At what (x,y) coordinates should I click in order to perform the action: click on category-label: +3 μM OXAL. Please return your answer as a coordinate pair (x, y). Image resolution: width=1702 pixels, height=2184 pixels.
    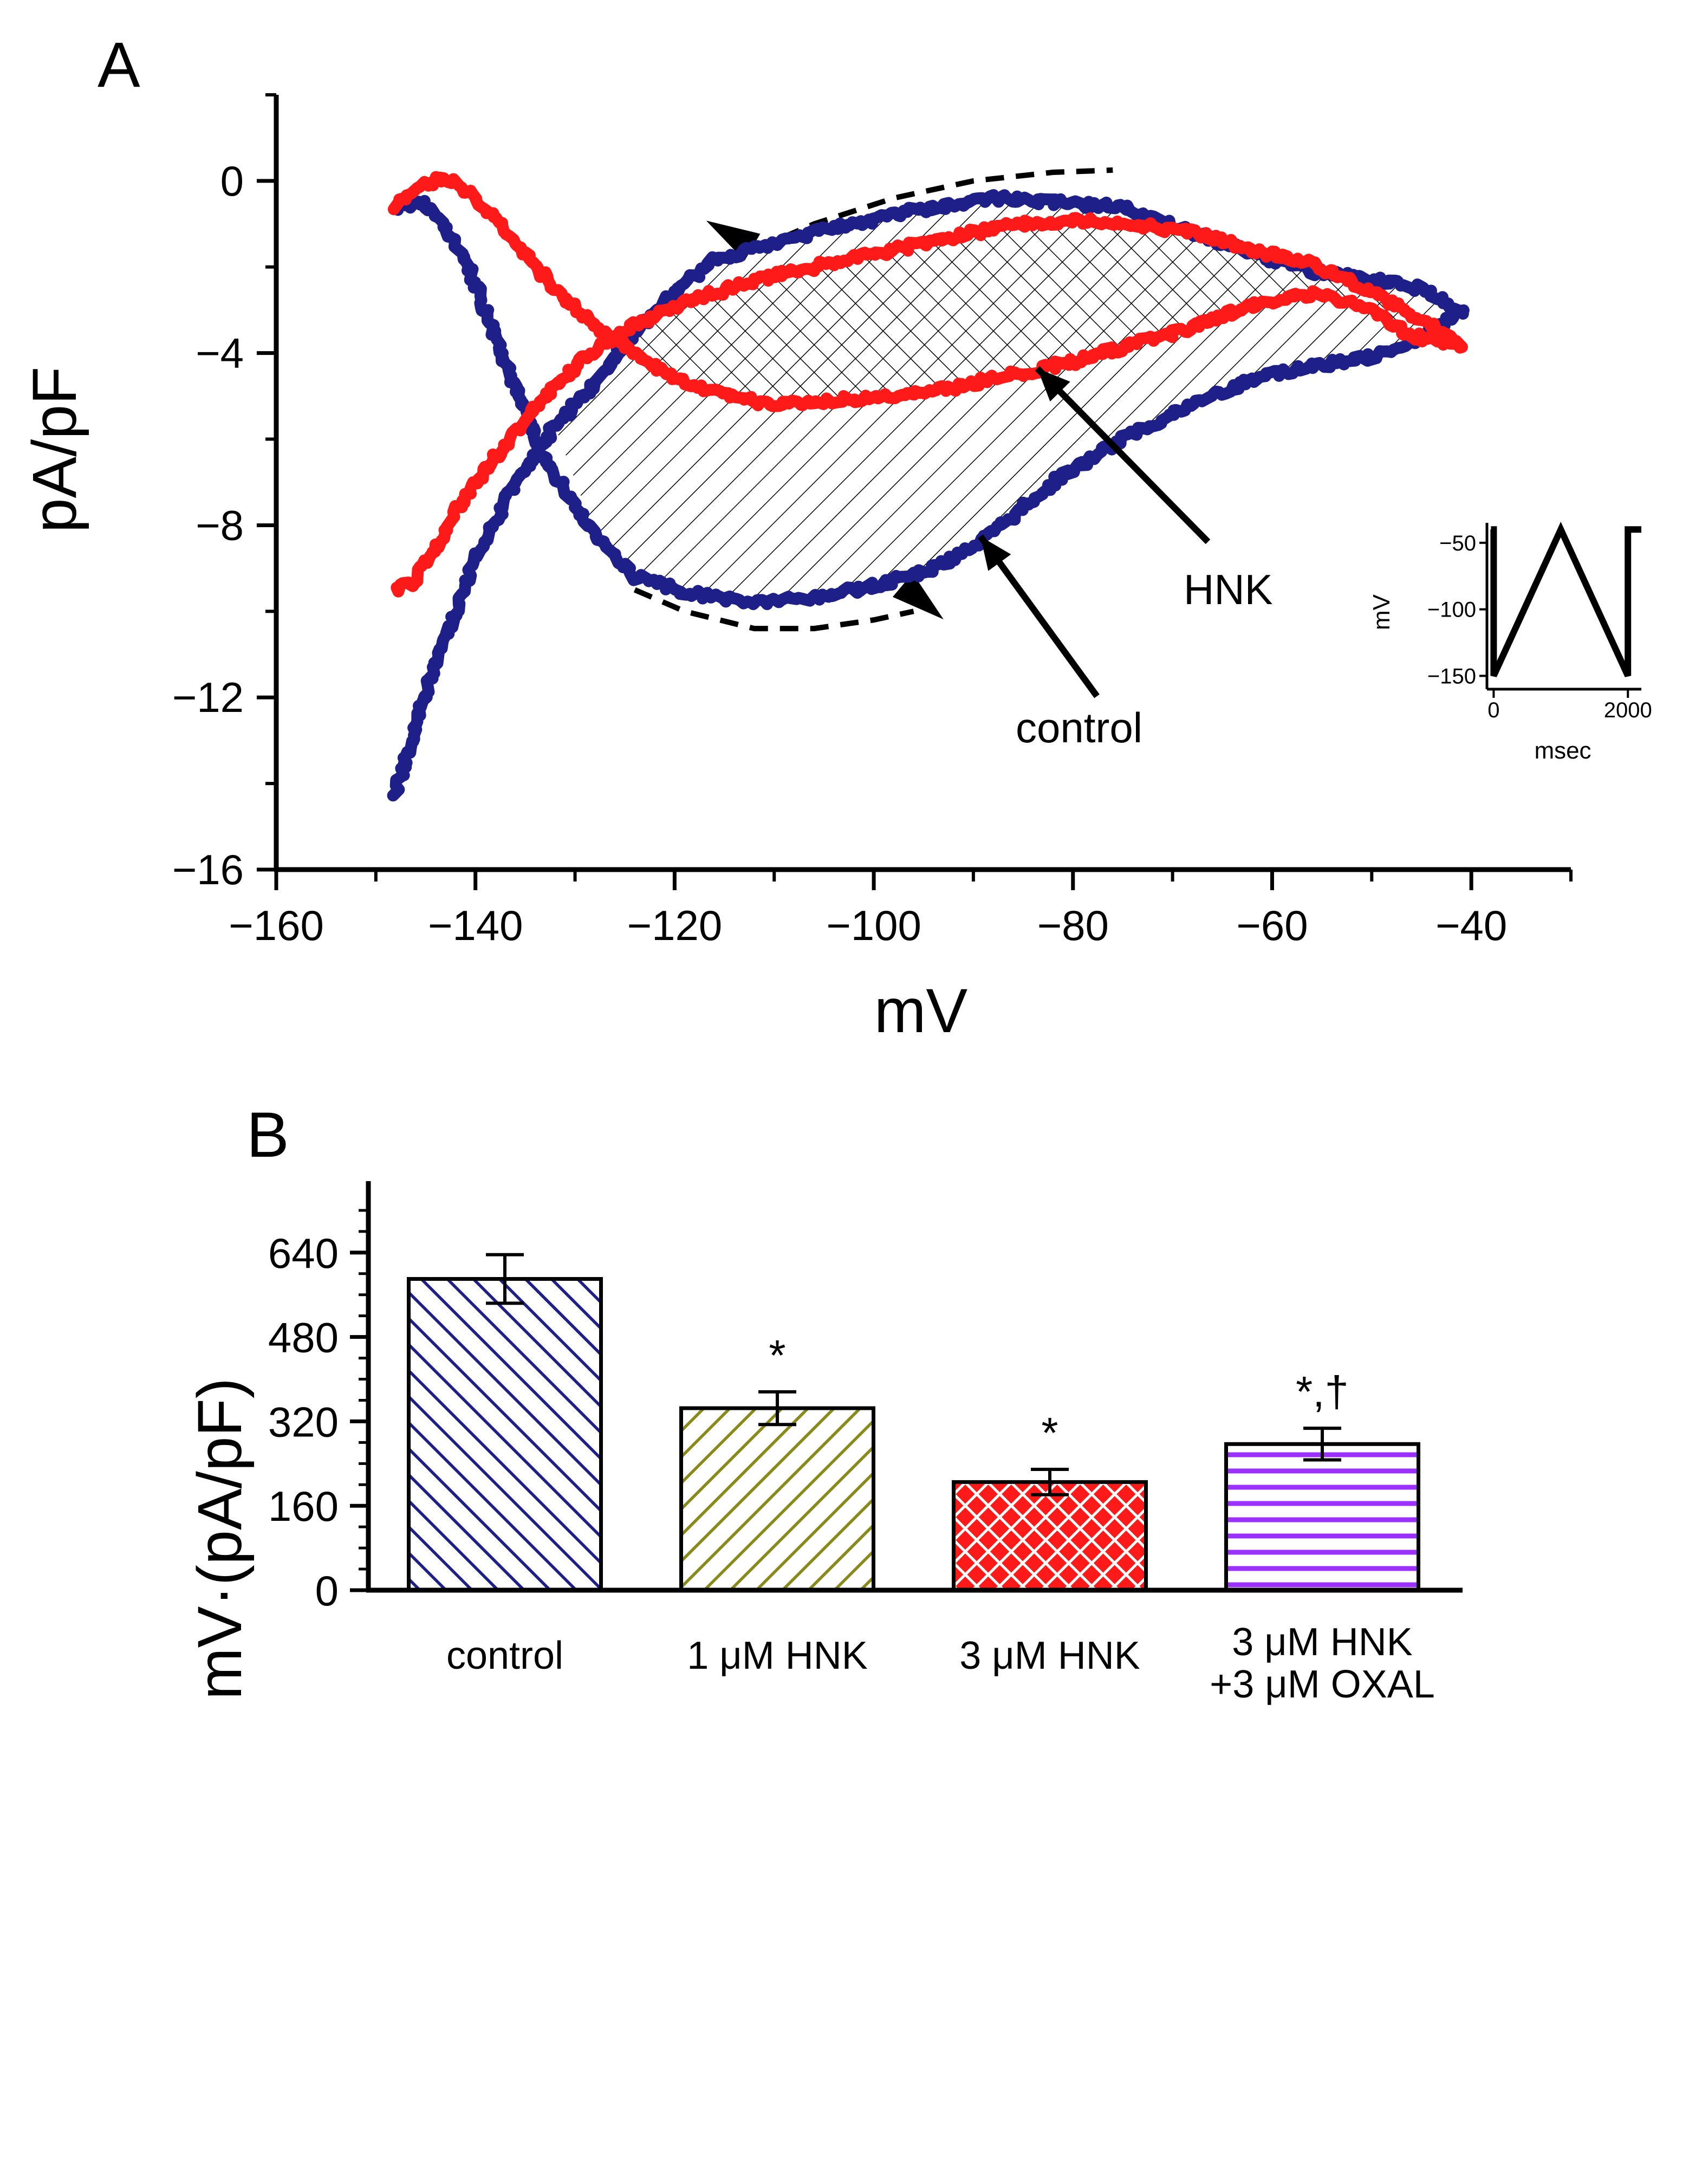
    Looking at the image, I should click on (1322, 1684).